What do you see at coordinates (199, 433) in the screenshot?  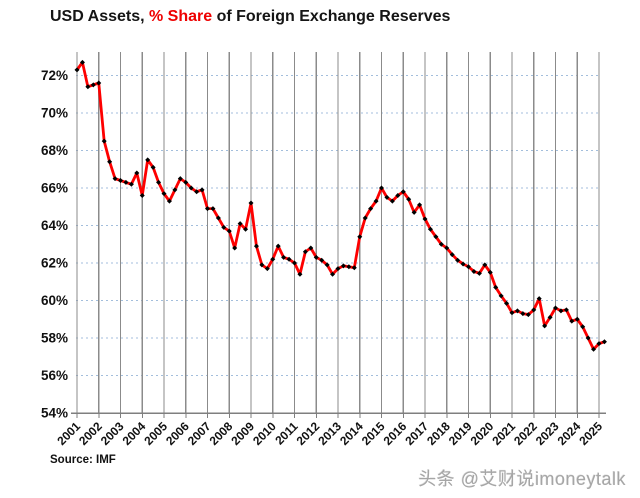 I see `x-tick-label: 2007` at bounding box center [199, 433].